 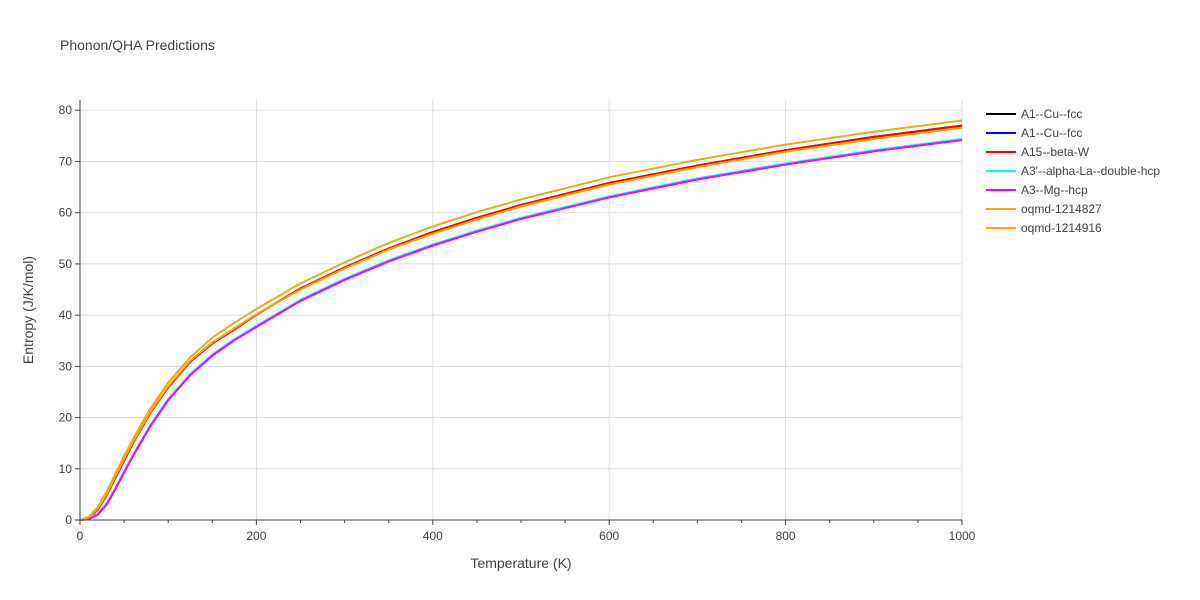 I want to click on y-tick-label: 30, so click(x=66, y=366).